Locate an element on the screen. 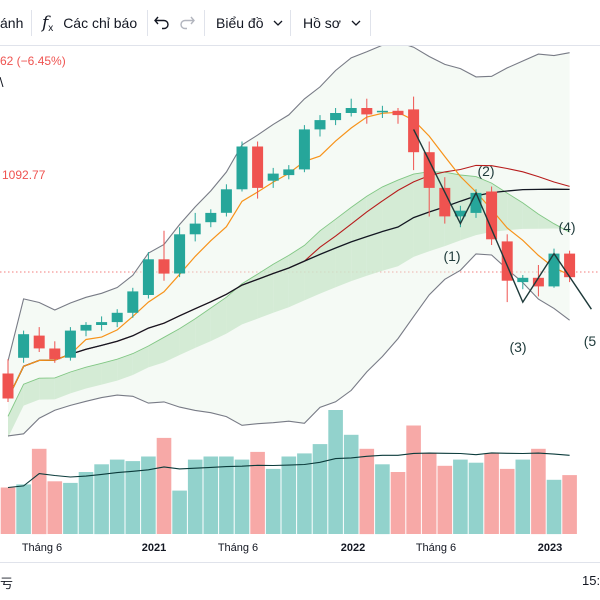 This screenshot has width=600, height=600. top-toolbar: ánh fx Các chỉ báo Biểu đồ Hồ sơ is located at coordinates (300, 23).